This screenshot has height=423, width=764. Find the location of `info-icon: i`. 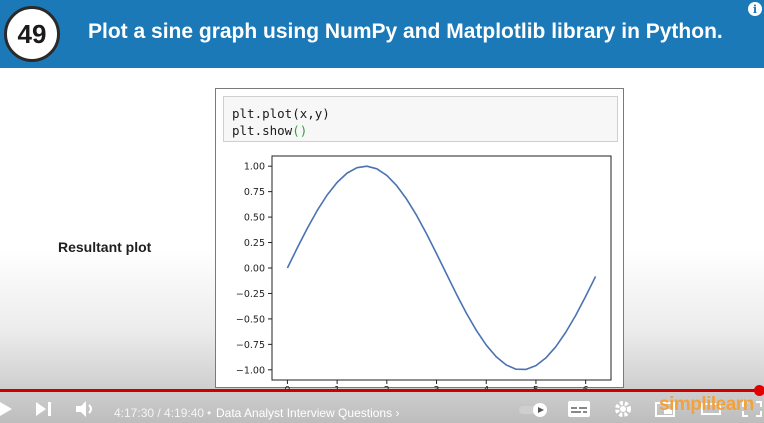

info-icon: i is located at coordinates (755, 9).